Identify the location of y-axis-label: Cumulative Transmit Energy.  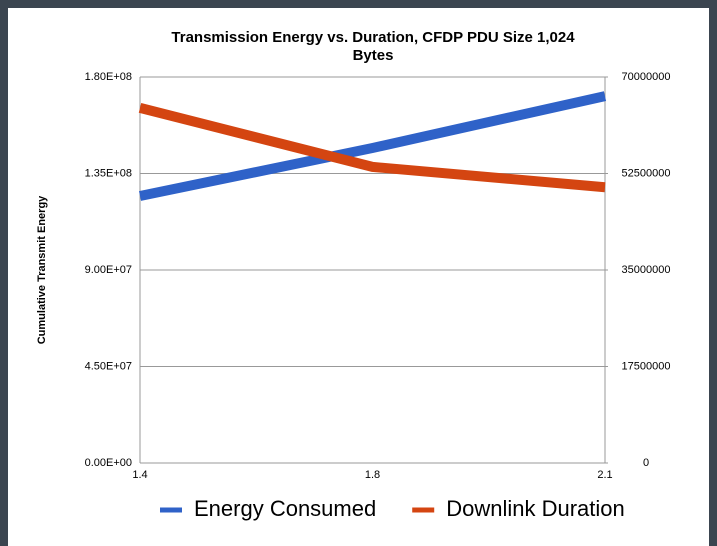
(42, 269).